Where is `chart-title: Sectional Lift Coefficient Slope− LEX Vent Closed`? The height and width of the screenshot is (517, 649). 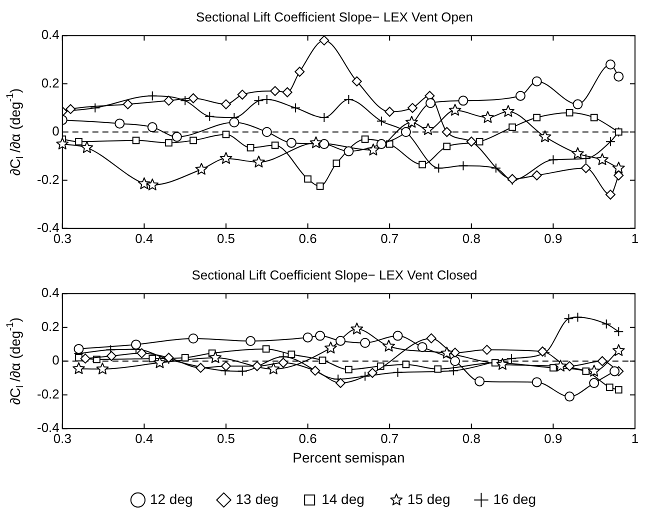
chart-title: Sectional Lift Coefficient Slope− LEX Vent Closed is located at coordinates (335, 274).